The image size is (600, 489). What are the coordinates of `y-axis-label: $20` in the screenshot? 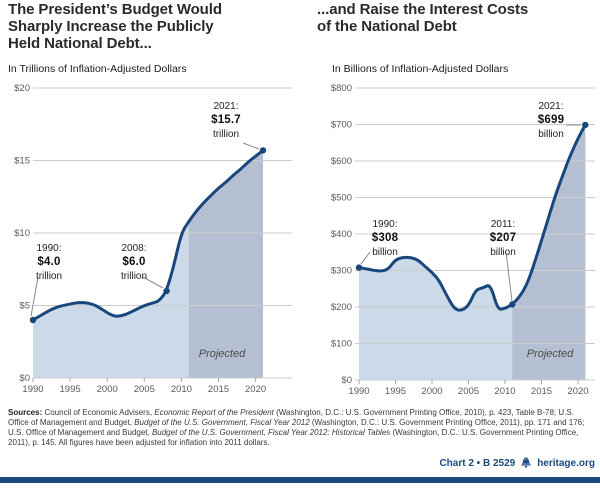 It's located at (22, 88).